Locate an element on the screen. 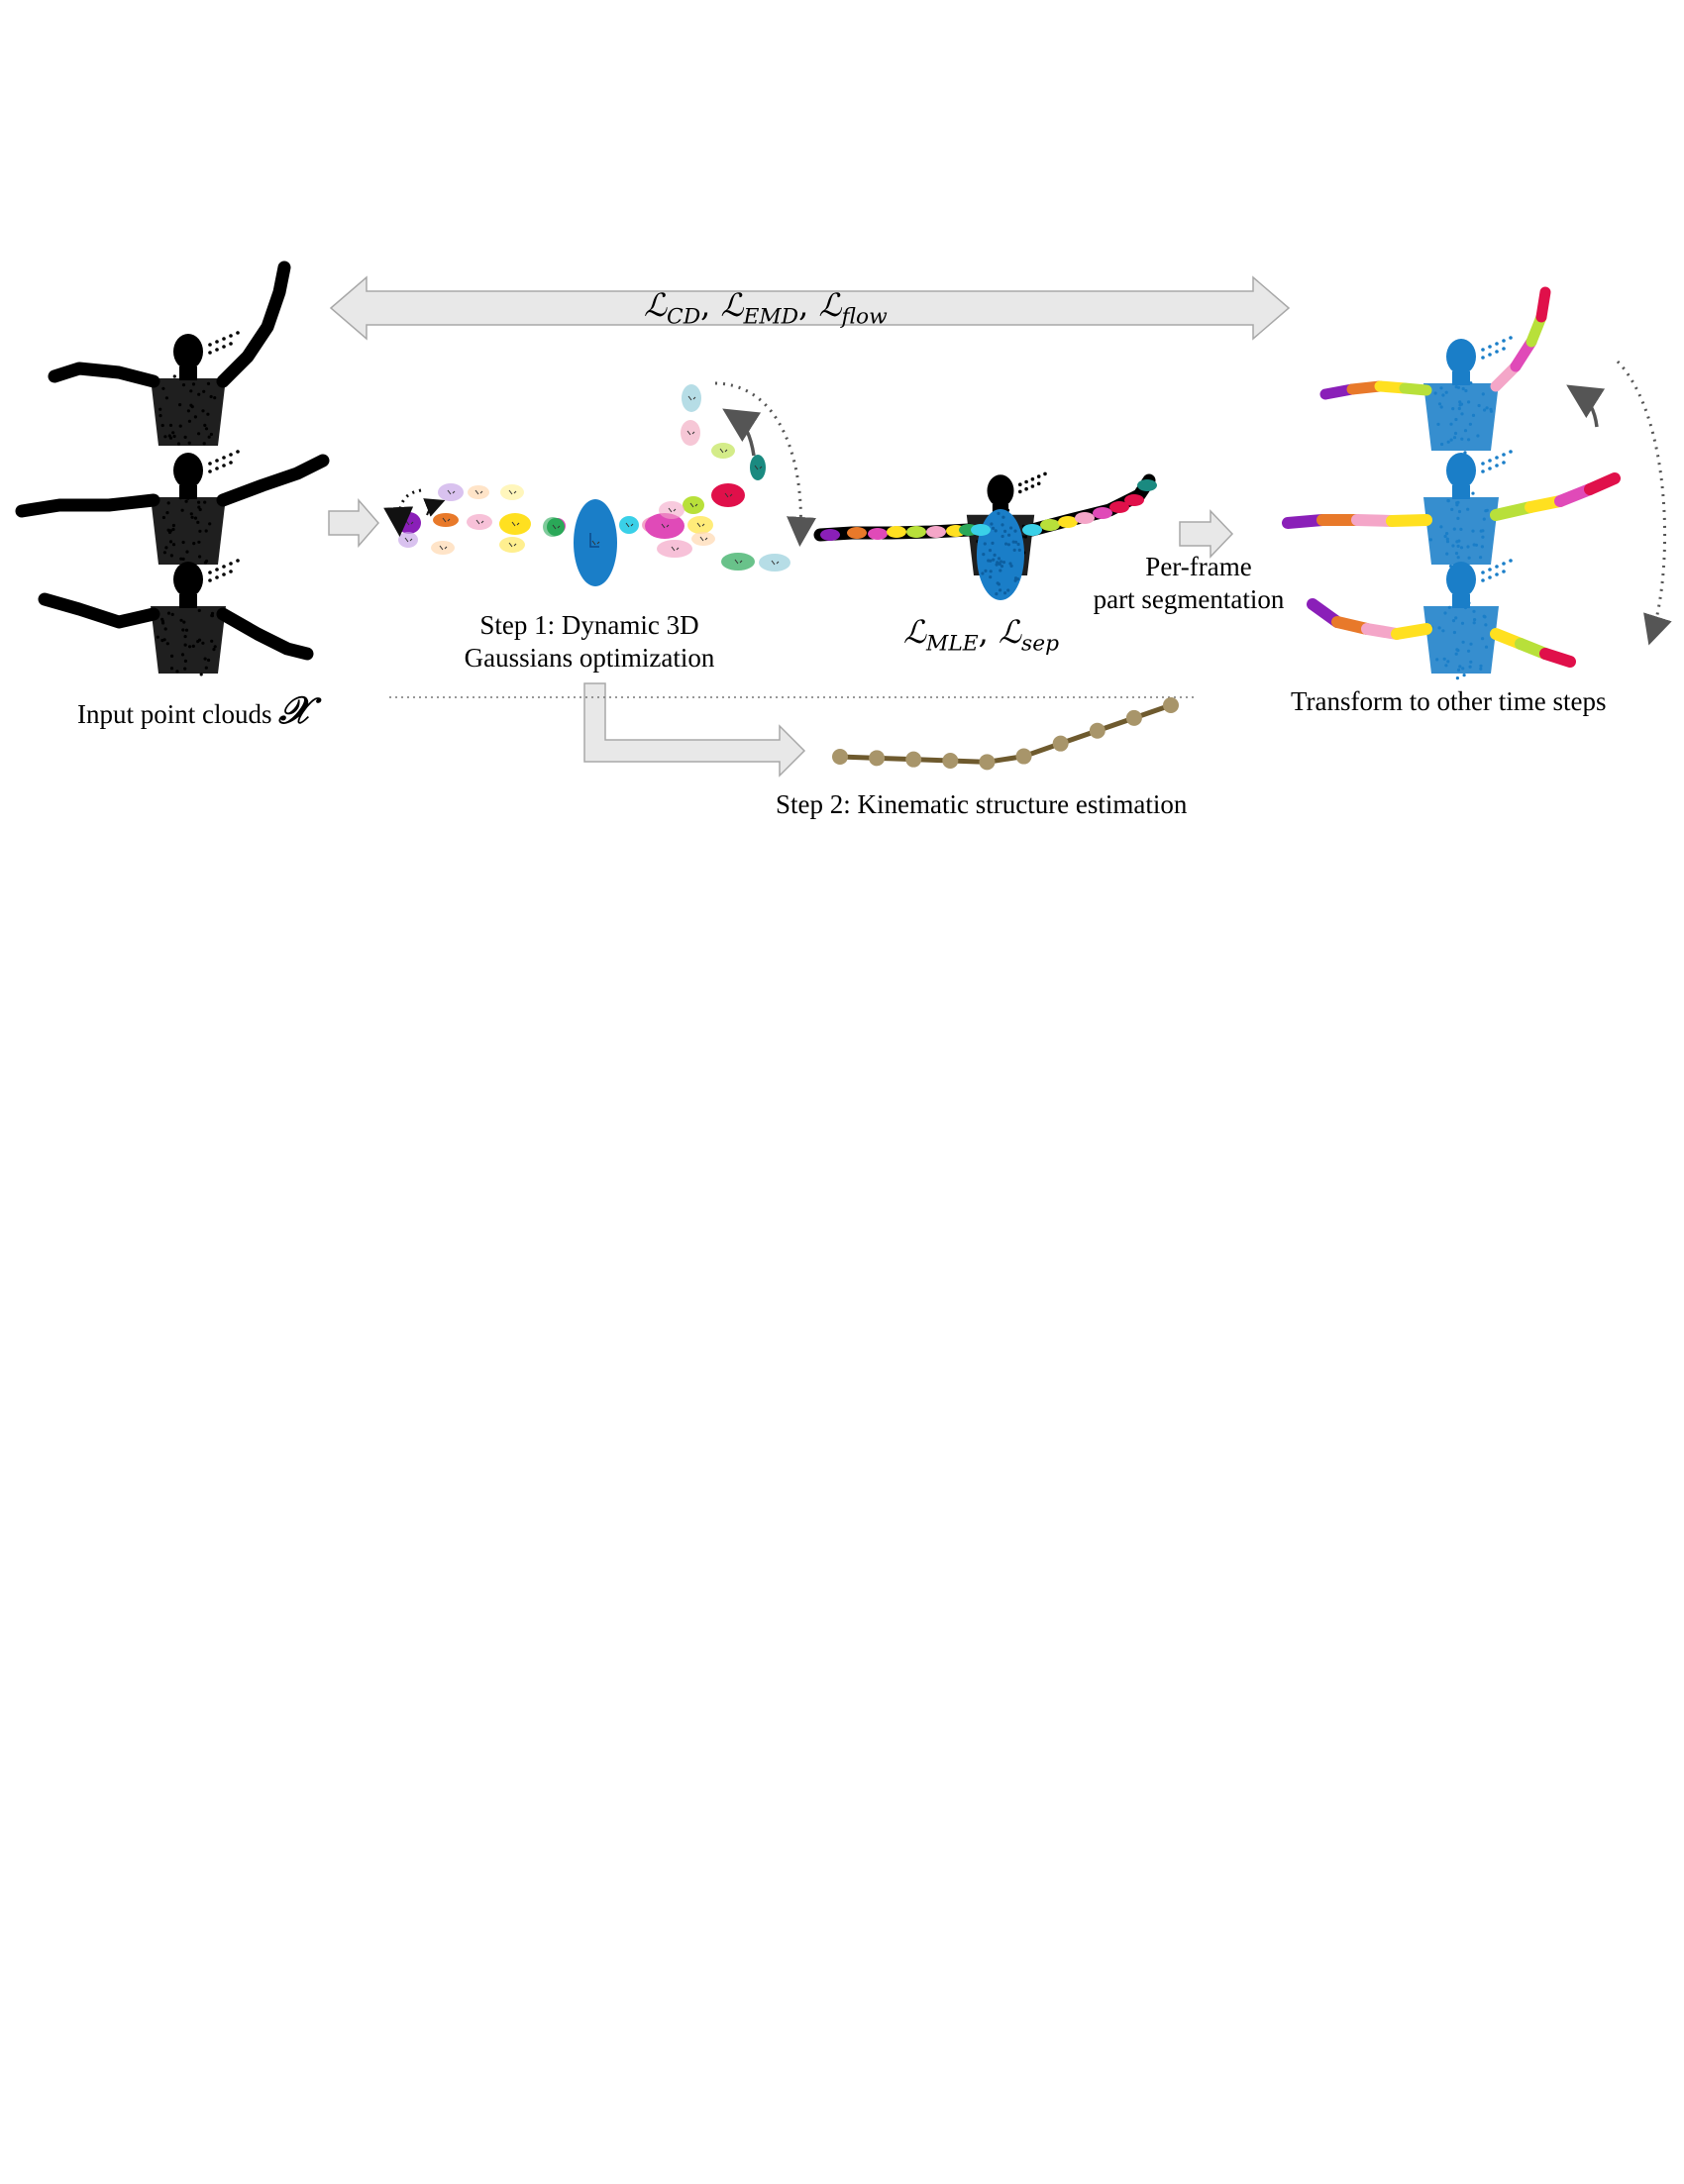  step2-label-text: Step 2: Kinematic structure estimation is located at coordinates (982, 804).